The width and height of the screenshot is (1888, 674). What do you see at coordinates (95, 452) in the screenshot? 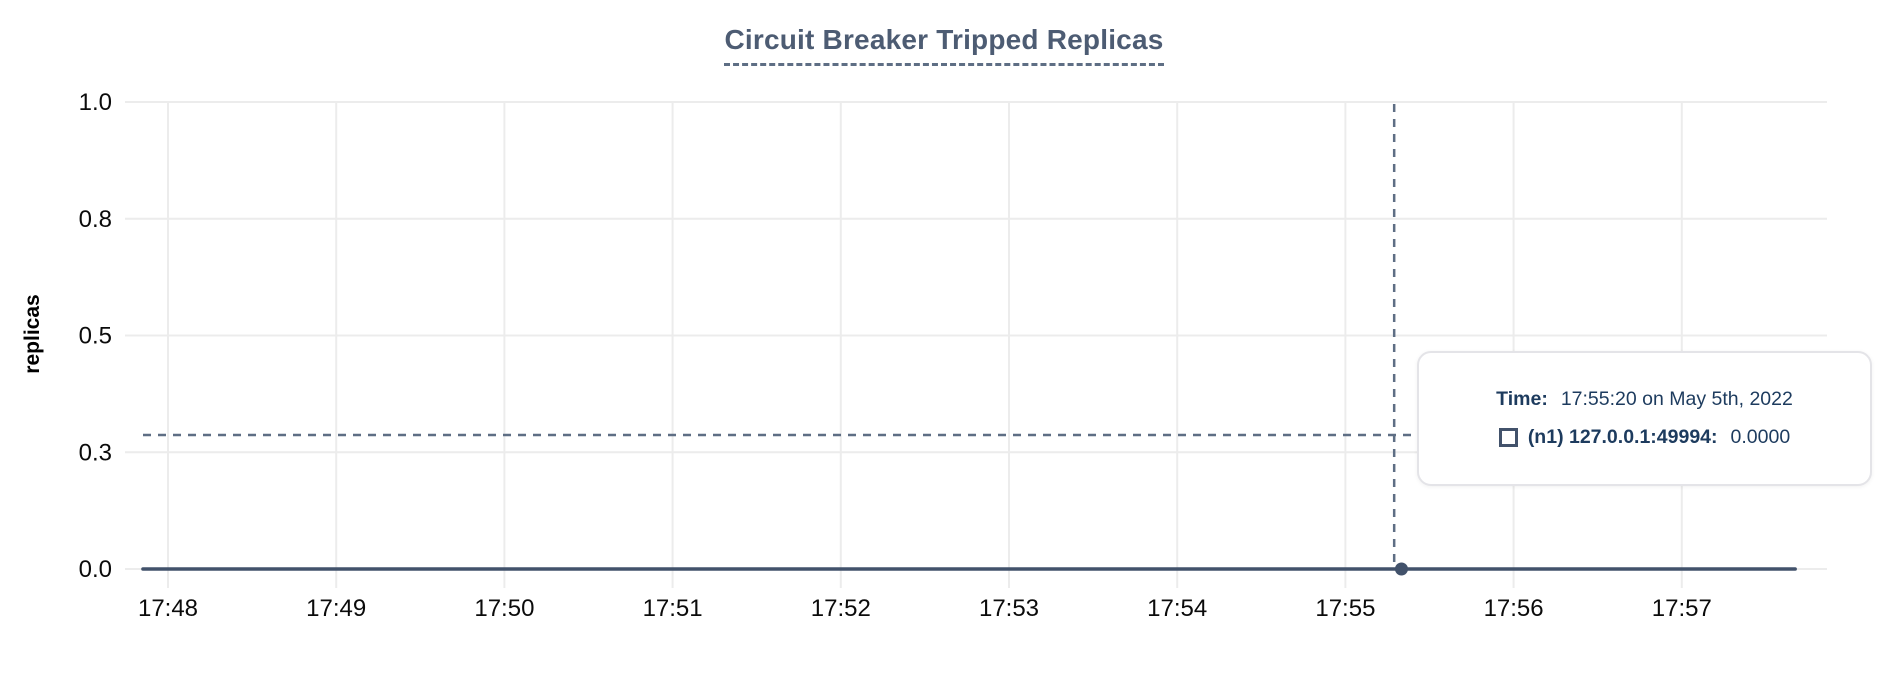
I see `y-tick-label: 0.3` at bounding box center [95, 452].